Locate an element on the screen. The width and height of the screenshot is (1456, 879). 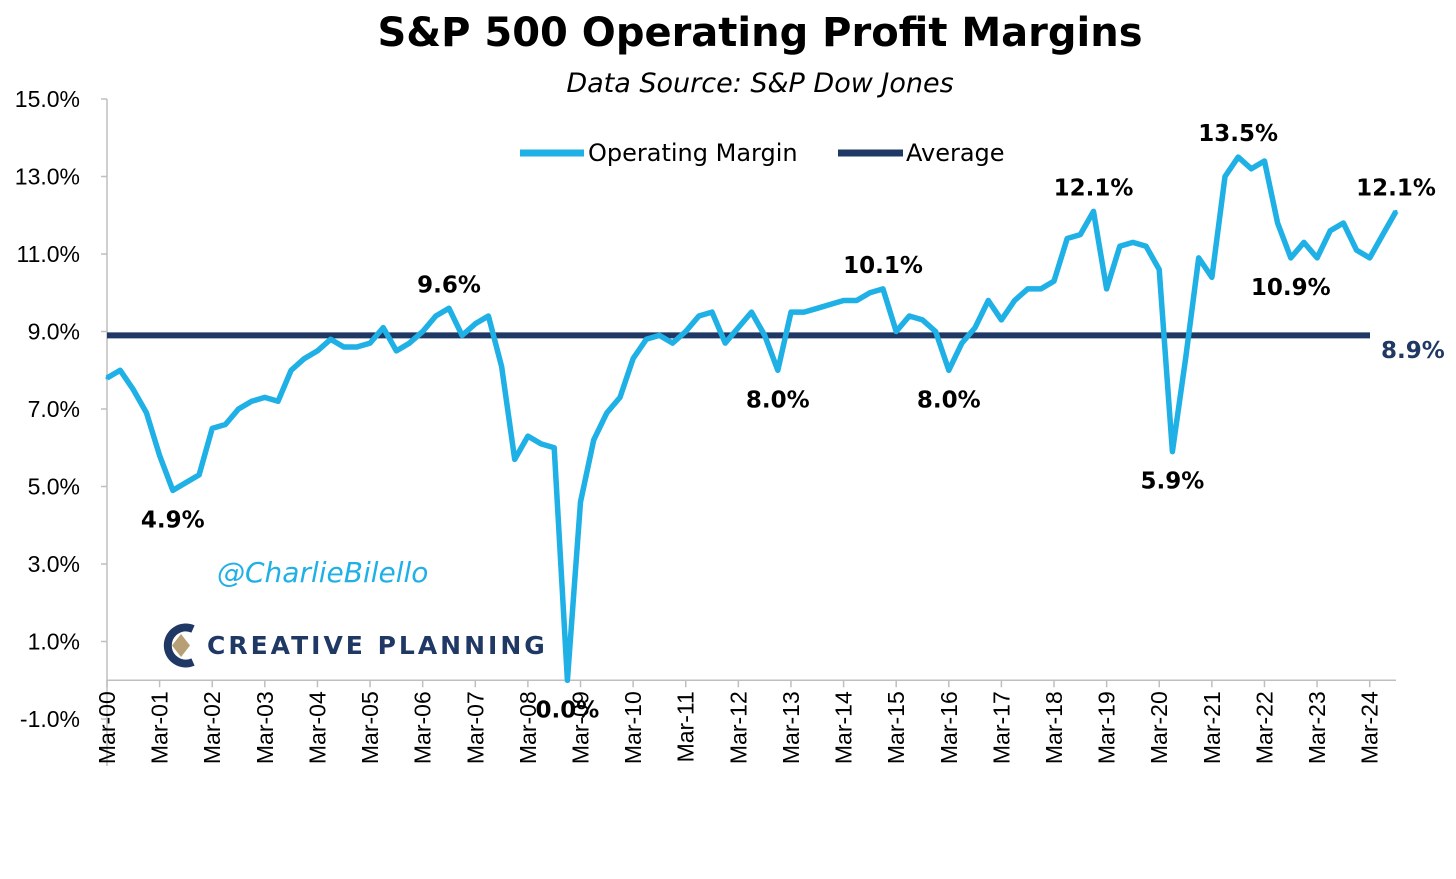
brand-name: CREATIVE PLANNING is located at coordinates (377, 645).